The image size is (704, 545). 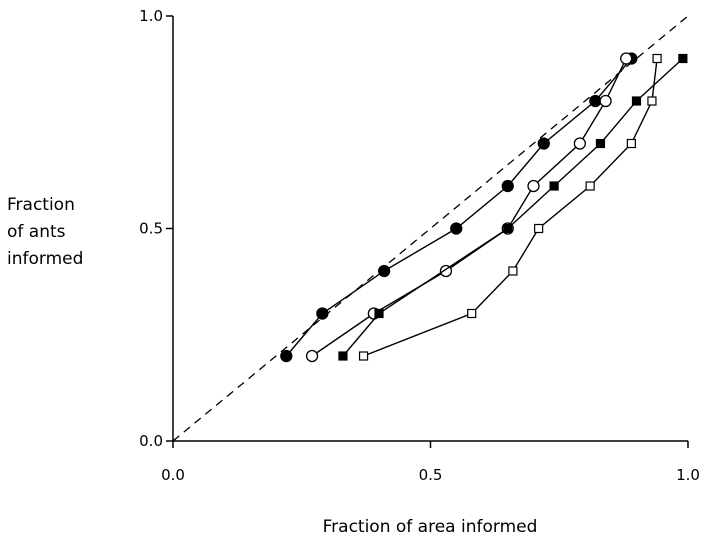 I want to click on y-tick-label: 1.0, so click(x=151, y=16).